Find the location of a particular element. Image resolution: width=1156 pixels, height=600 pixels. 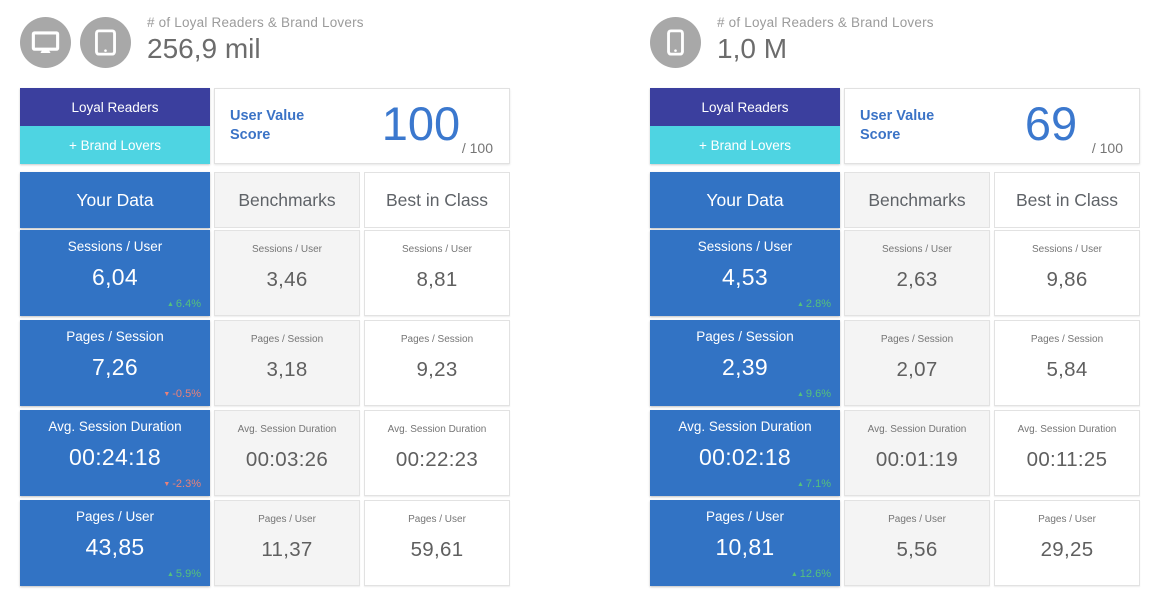

benchmark-cell: Avg. Session Duration 00:01:19 is located at coordinates (917, 453).